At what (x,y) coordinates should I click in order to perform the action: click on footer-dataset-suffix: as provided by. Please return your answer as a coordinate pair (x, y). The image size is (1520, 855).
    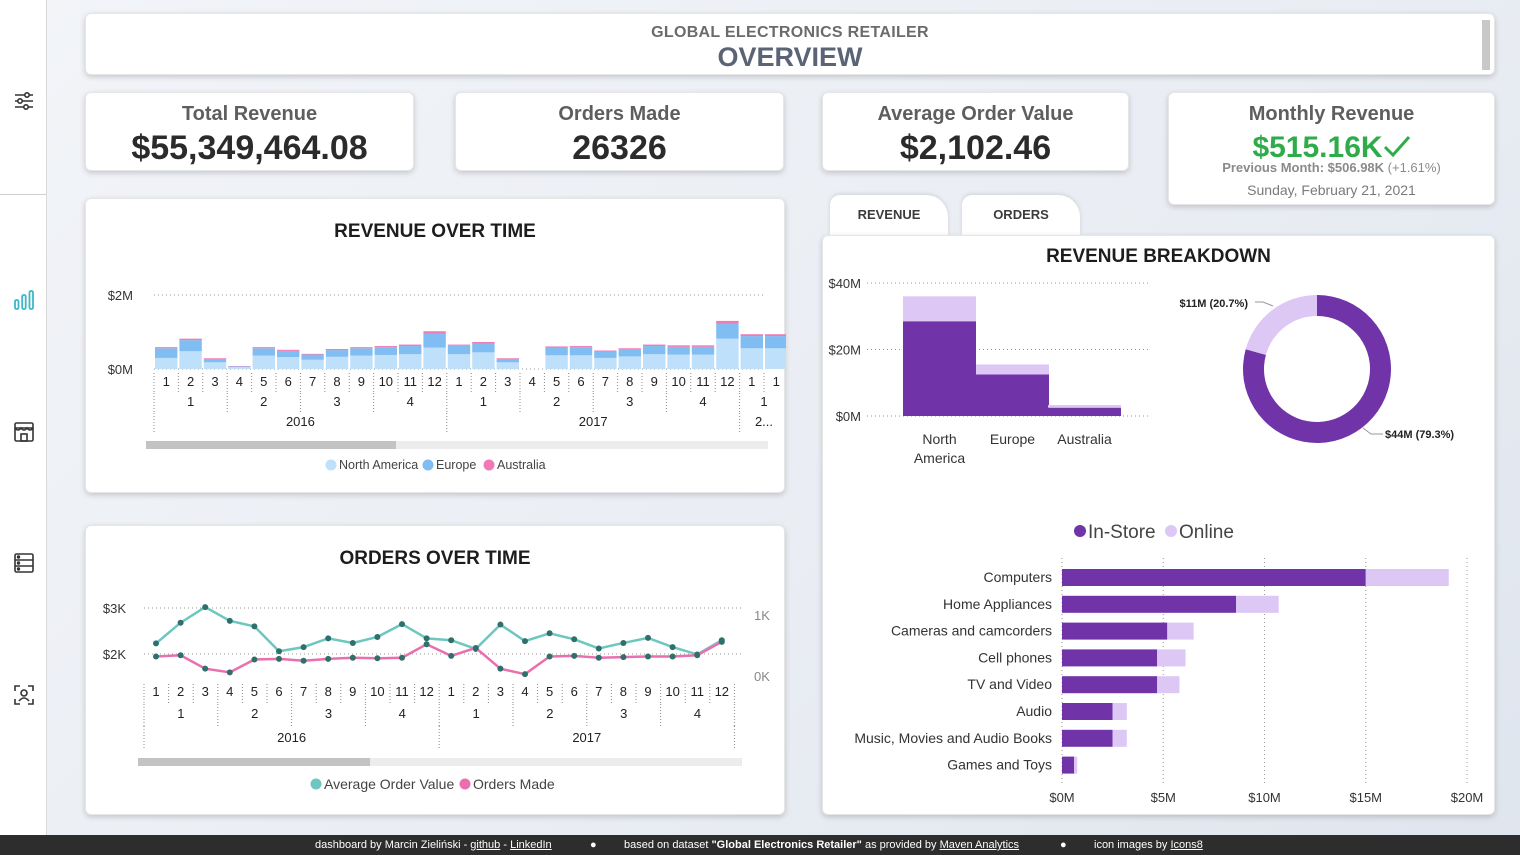
    Looking at the image, I should click on (900, 845).